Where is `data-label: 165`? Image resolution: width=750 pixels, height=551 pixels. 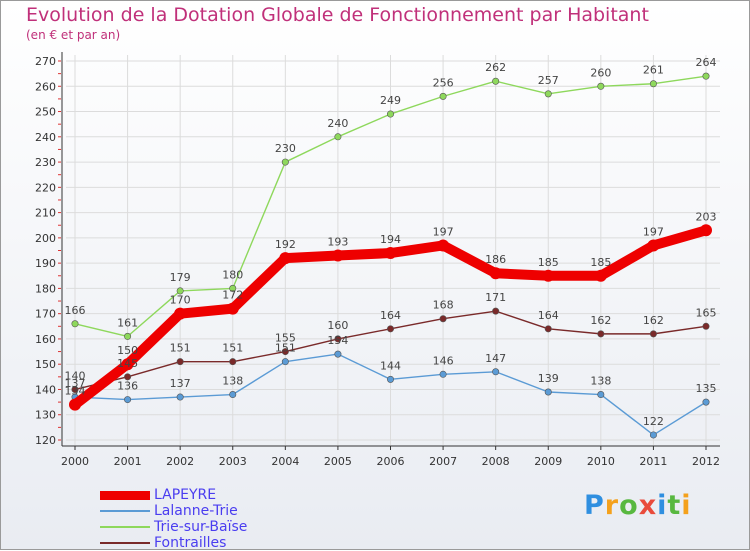 data-label: 165 is located at coordinates (706, 312).